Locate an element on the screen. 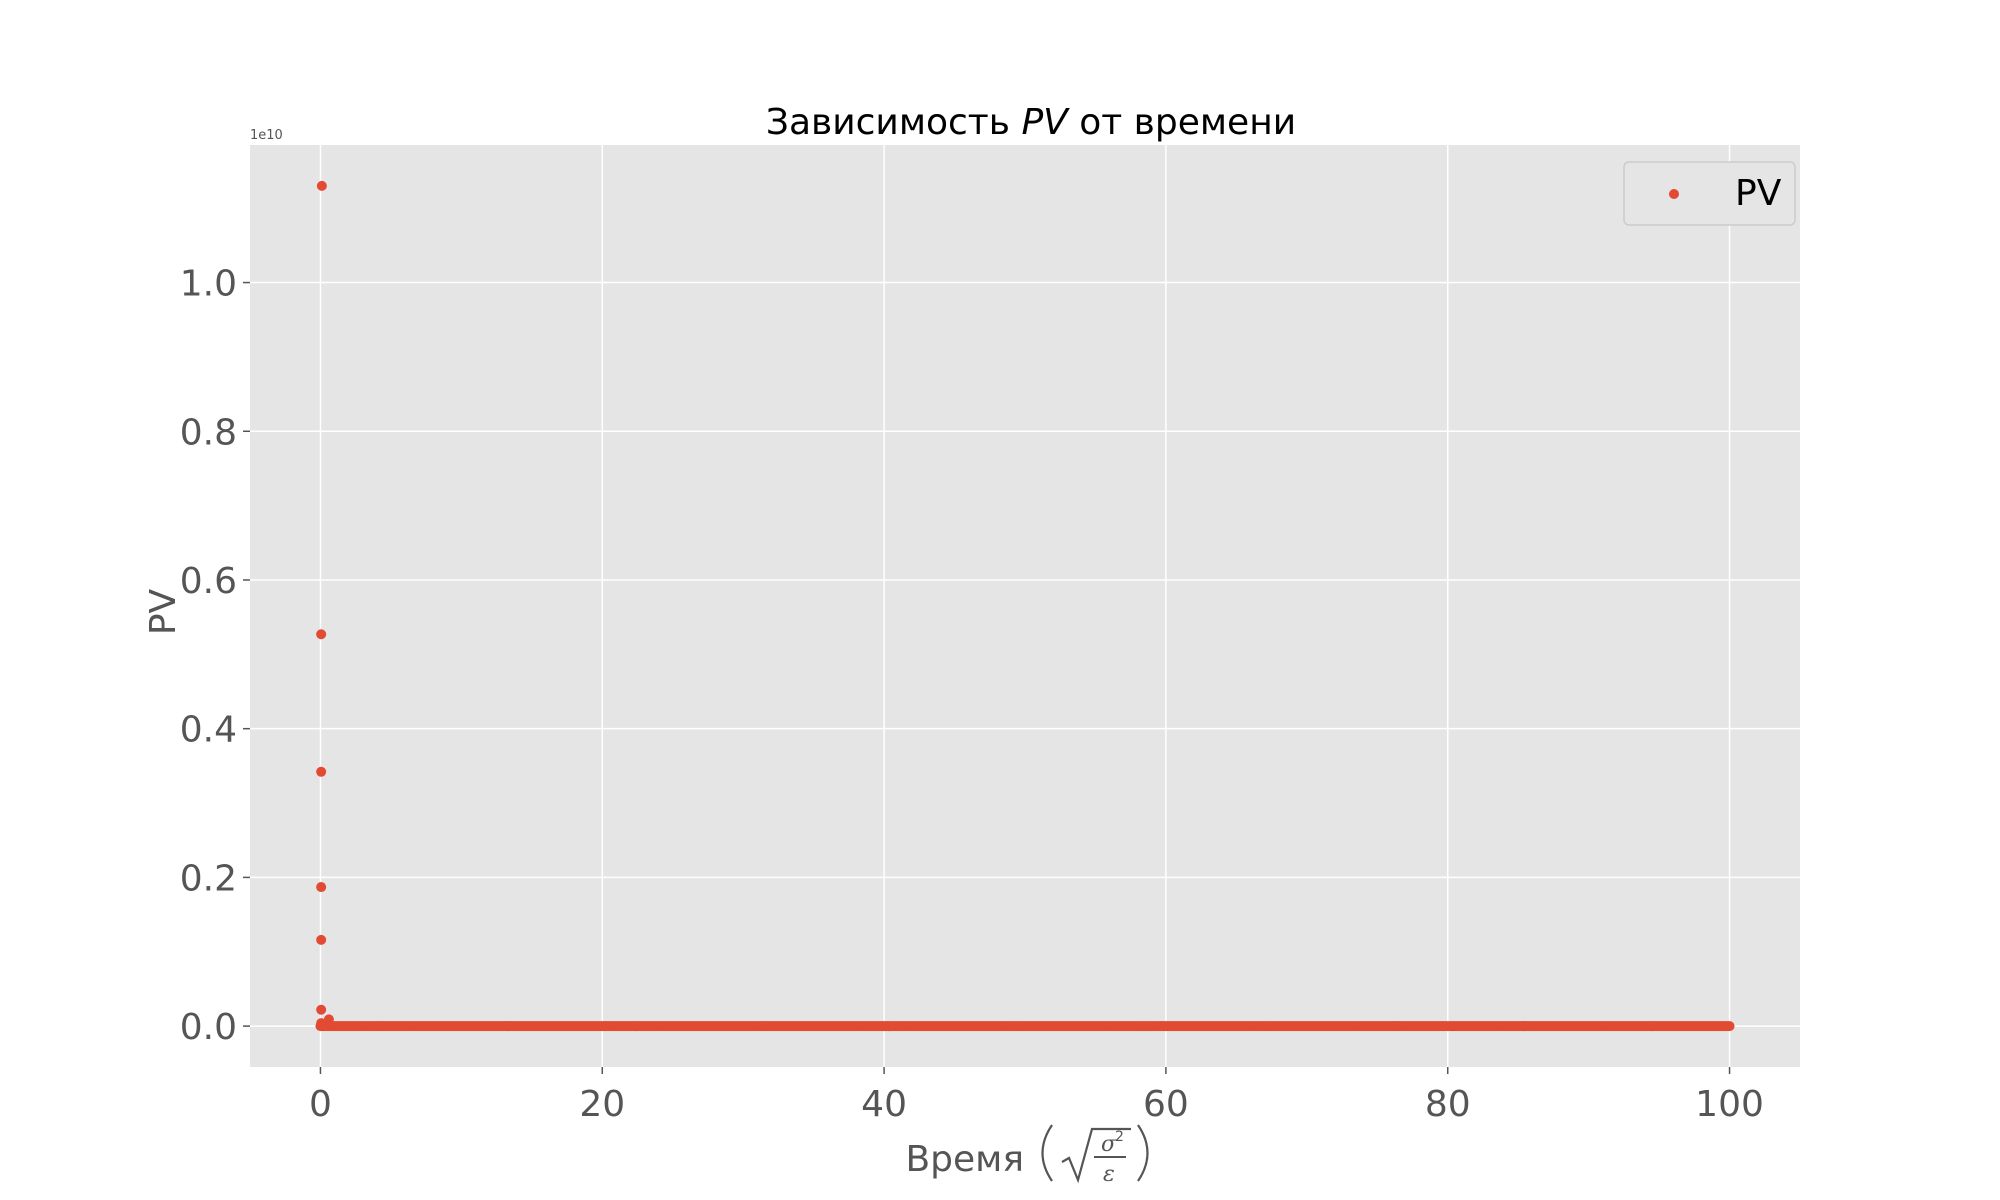 The height and width of the screenshot is (1200, 2000). legend: PV is located at coordinates (1709, 193).